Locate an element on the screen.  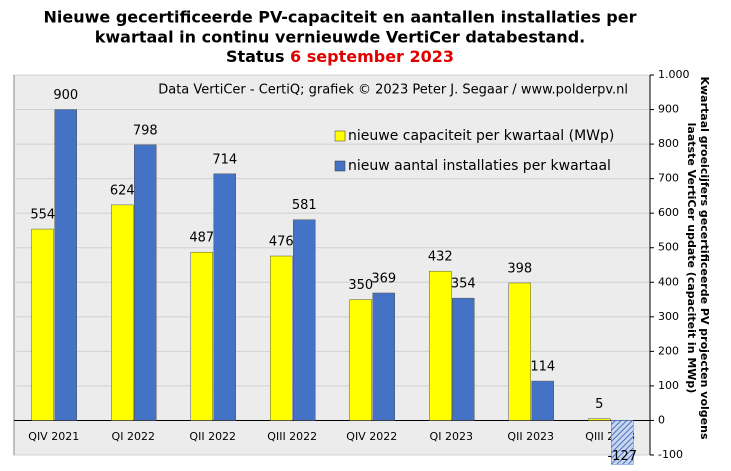
data-label: 554 is located at coordinates (42, 215).